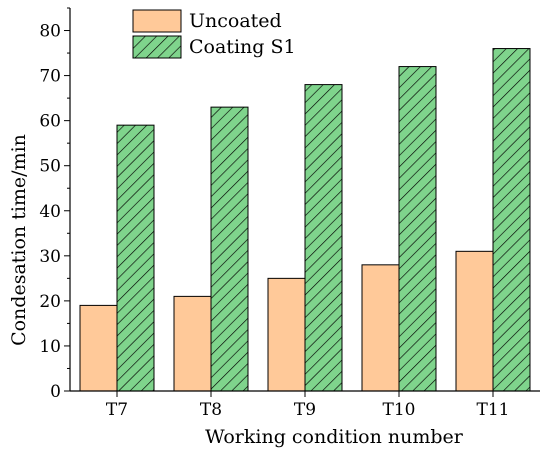 The width and height of the screenshot is (550, 455). I want to click on bar-uncoated-t7, so click(98, 348).